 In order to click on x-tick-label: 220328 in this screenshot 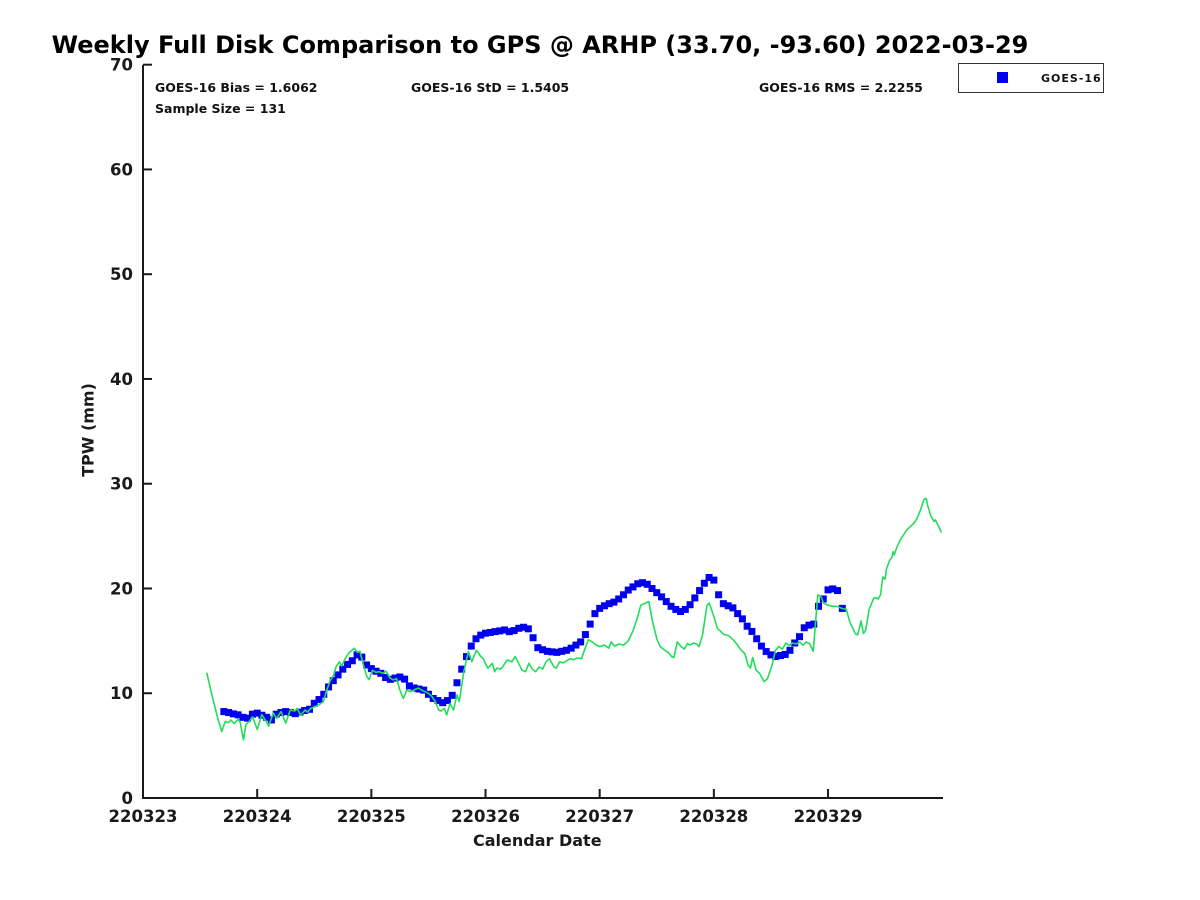, I will do `click(713, 816)`.